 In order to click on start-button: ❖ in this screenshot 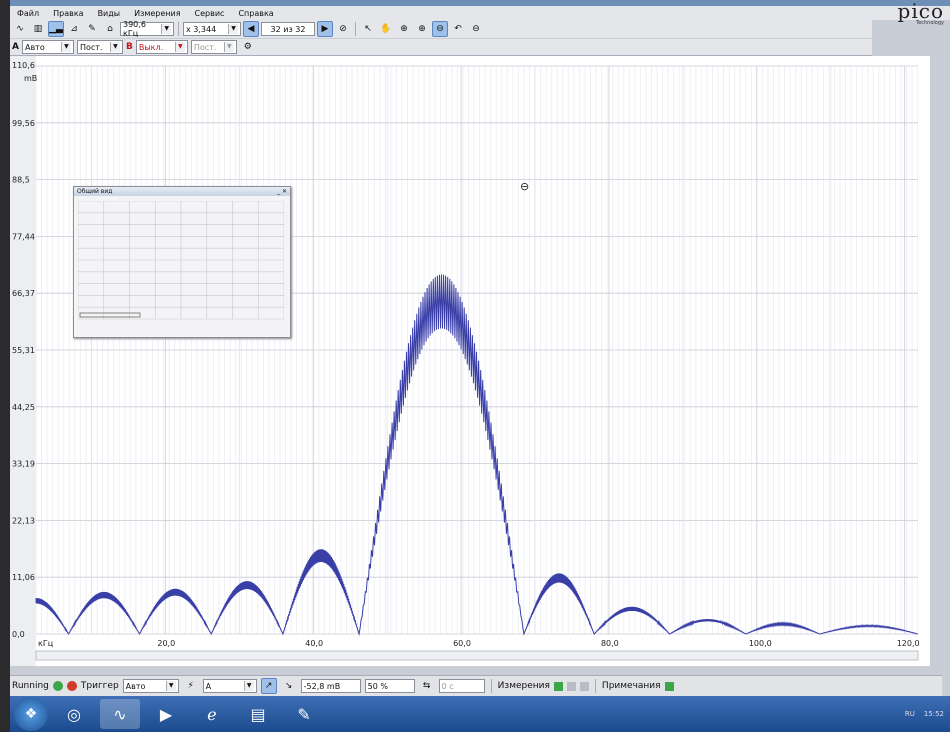, I will do `click(31, 714)`.